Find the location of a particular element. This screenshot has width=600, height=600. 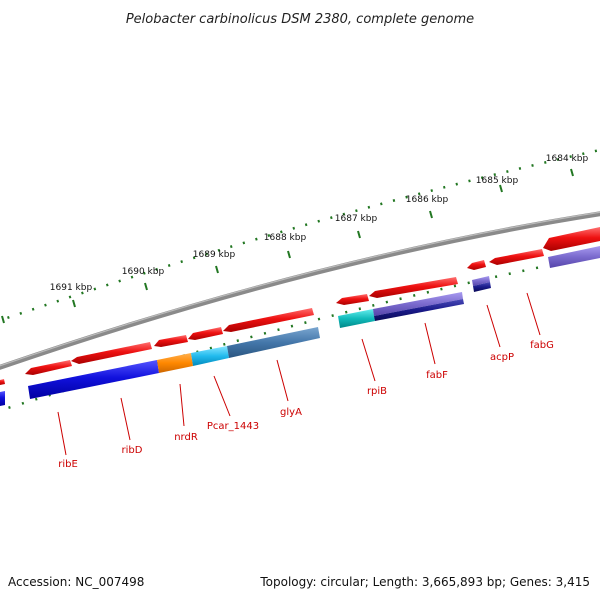

tick-label: 1685 kbp is located at coordinates (497, 181).